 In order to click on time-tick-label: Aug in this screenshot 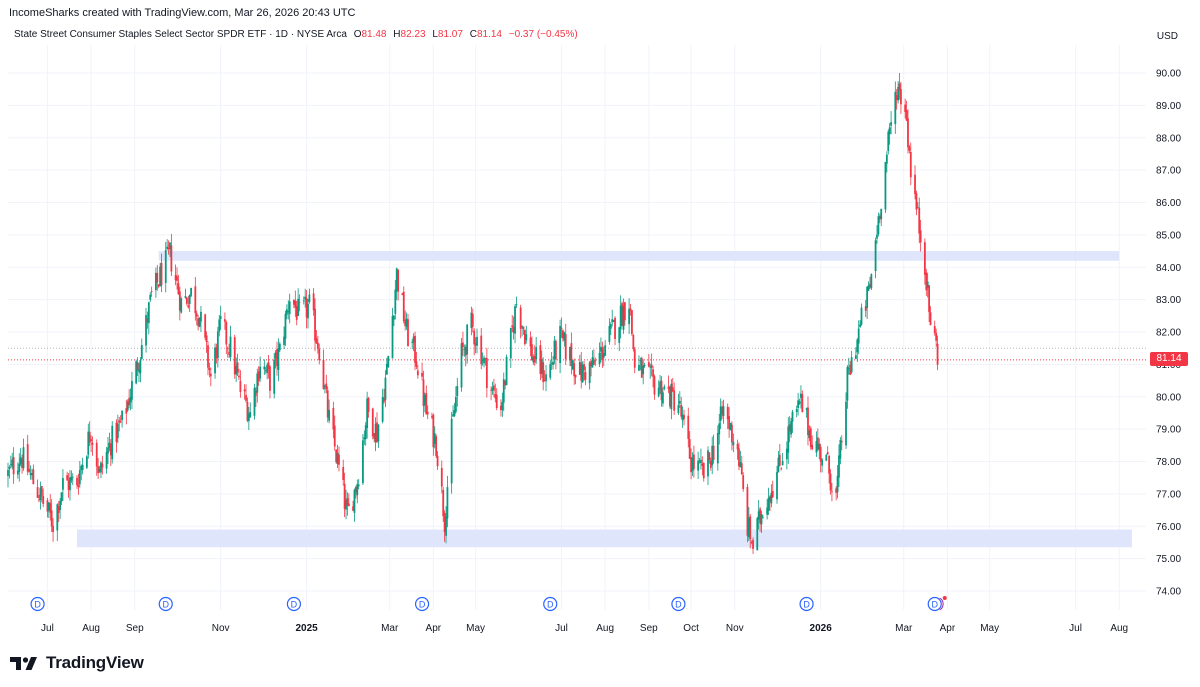, I will do `click(91, 628)`.